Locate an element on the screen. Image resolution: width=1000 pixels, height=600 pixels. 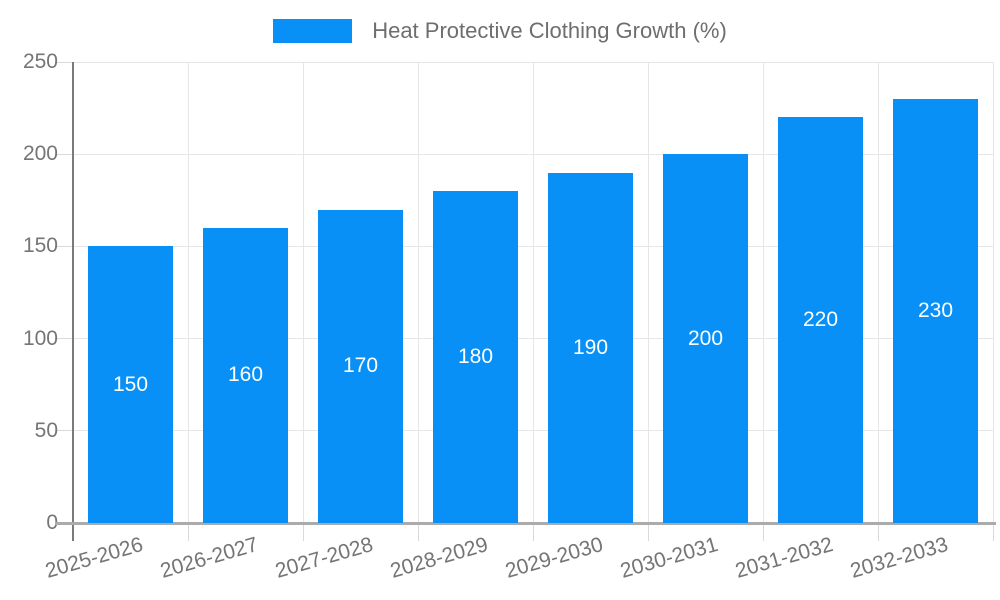
bar-value-label: 180 is located at coordinates (475, 357).